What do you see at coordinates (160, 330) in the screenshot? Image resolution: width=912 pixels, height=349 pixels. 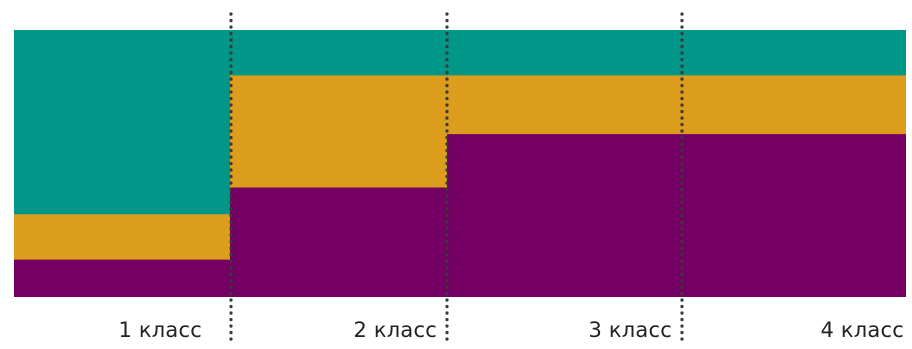 I see `tick-label-1: 1 класс` at bounding box center [160, 330].